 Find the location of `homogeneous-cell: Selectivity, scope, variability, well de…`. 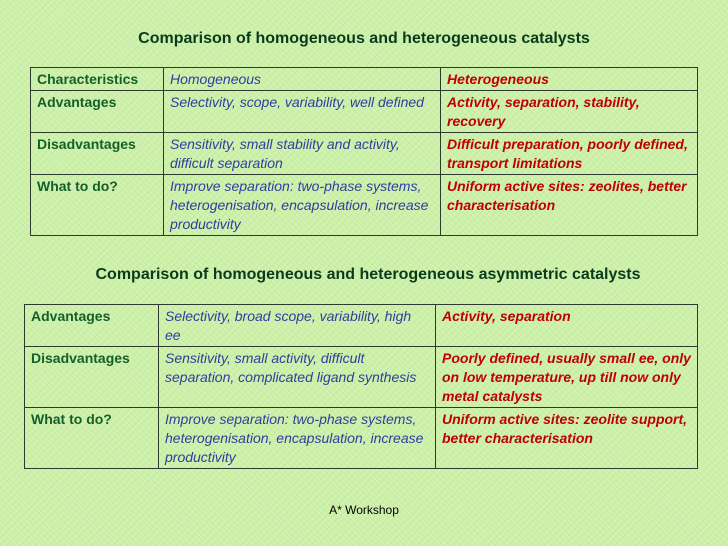

homogeneous-cell: Selectivity, scope, variability, well de… is located at coordinates (302, 111).